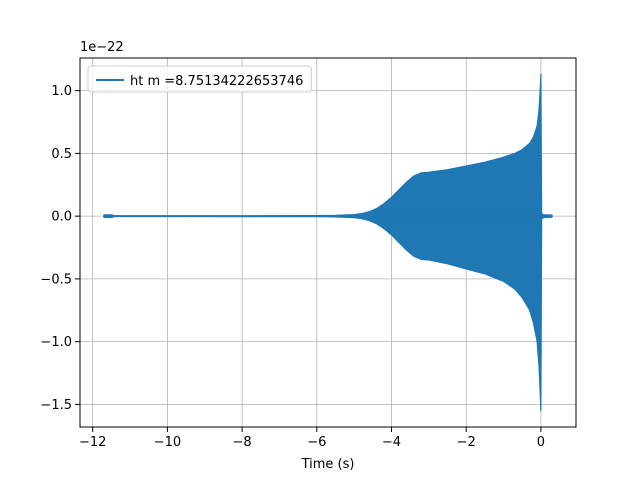 The height and width of the screenshot is (480, 640). What do you see at coordinates (56, 279) in the screenshot?
I see `y-tick-label: −0.5` at bounding box center [56, 279].